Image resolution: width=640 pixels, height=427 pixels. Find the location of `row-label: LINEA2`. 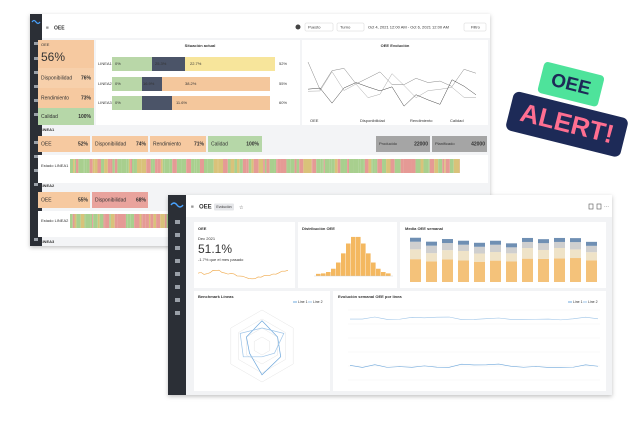

row-label: LINEA2 is located at coordinates (105, 83).